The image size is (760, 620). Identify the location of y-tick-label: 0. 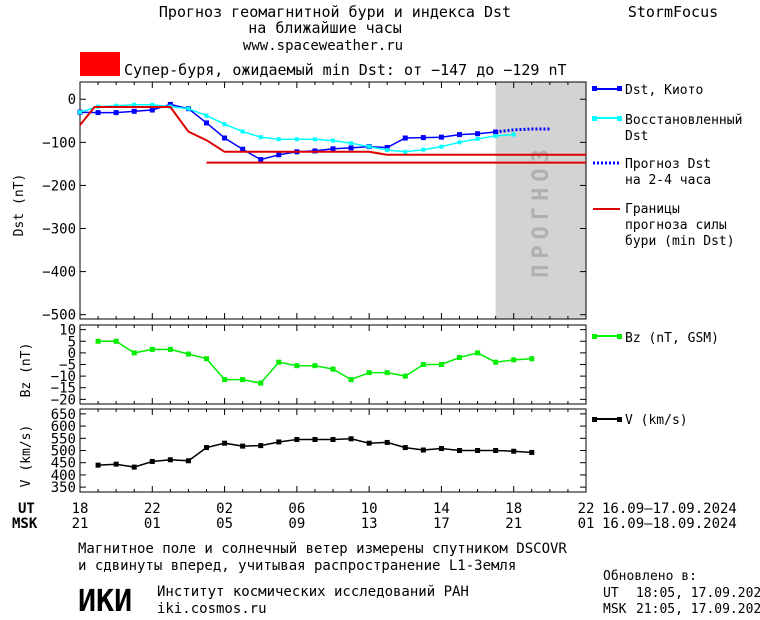
(72, 354).